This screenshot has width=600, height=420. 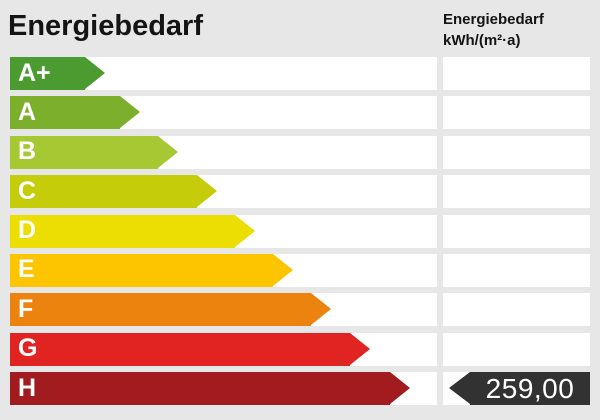 What do you see at coordinates (84, 152) in the screenshot?
I see `band-bar-b` at bounding box center [84, 152].